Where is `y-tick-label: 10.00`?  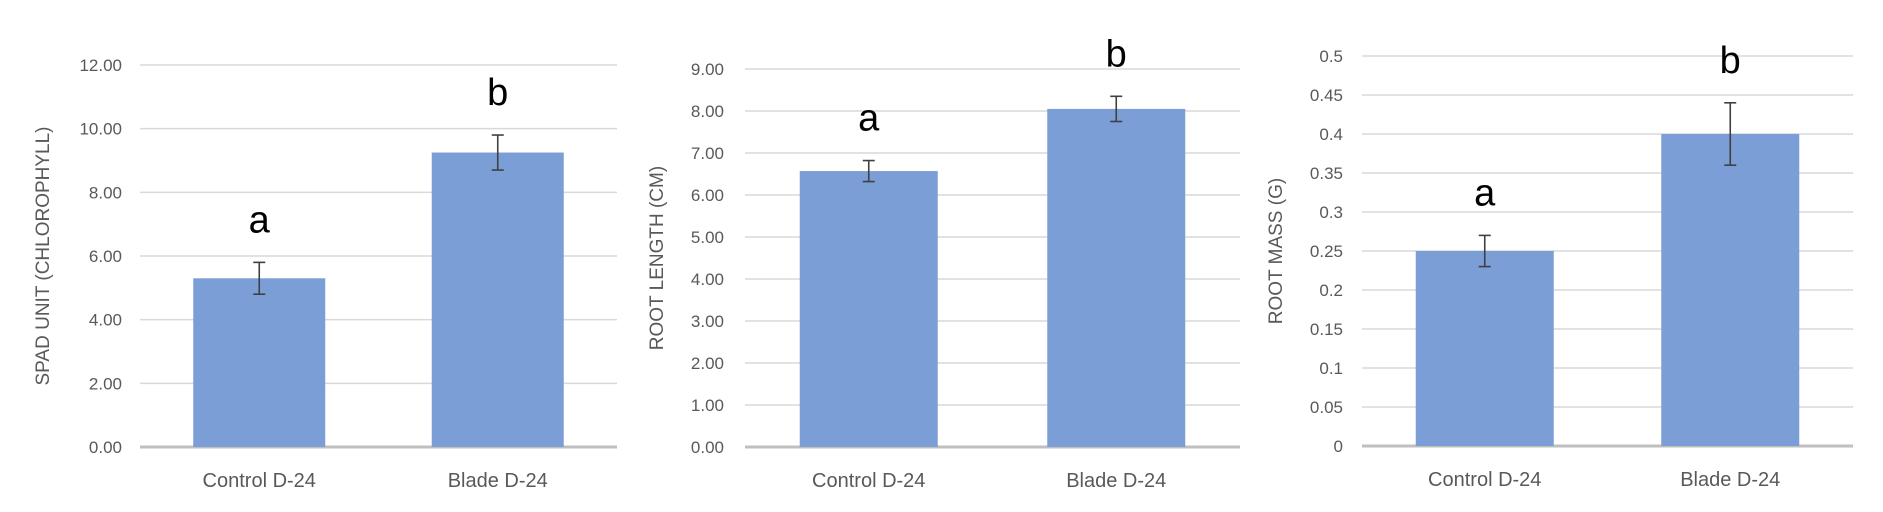
y-tick-label: 10.00 is located at coordinates (100, 129).